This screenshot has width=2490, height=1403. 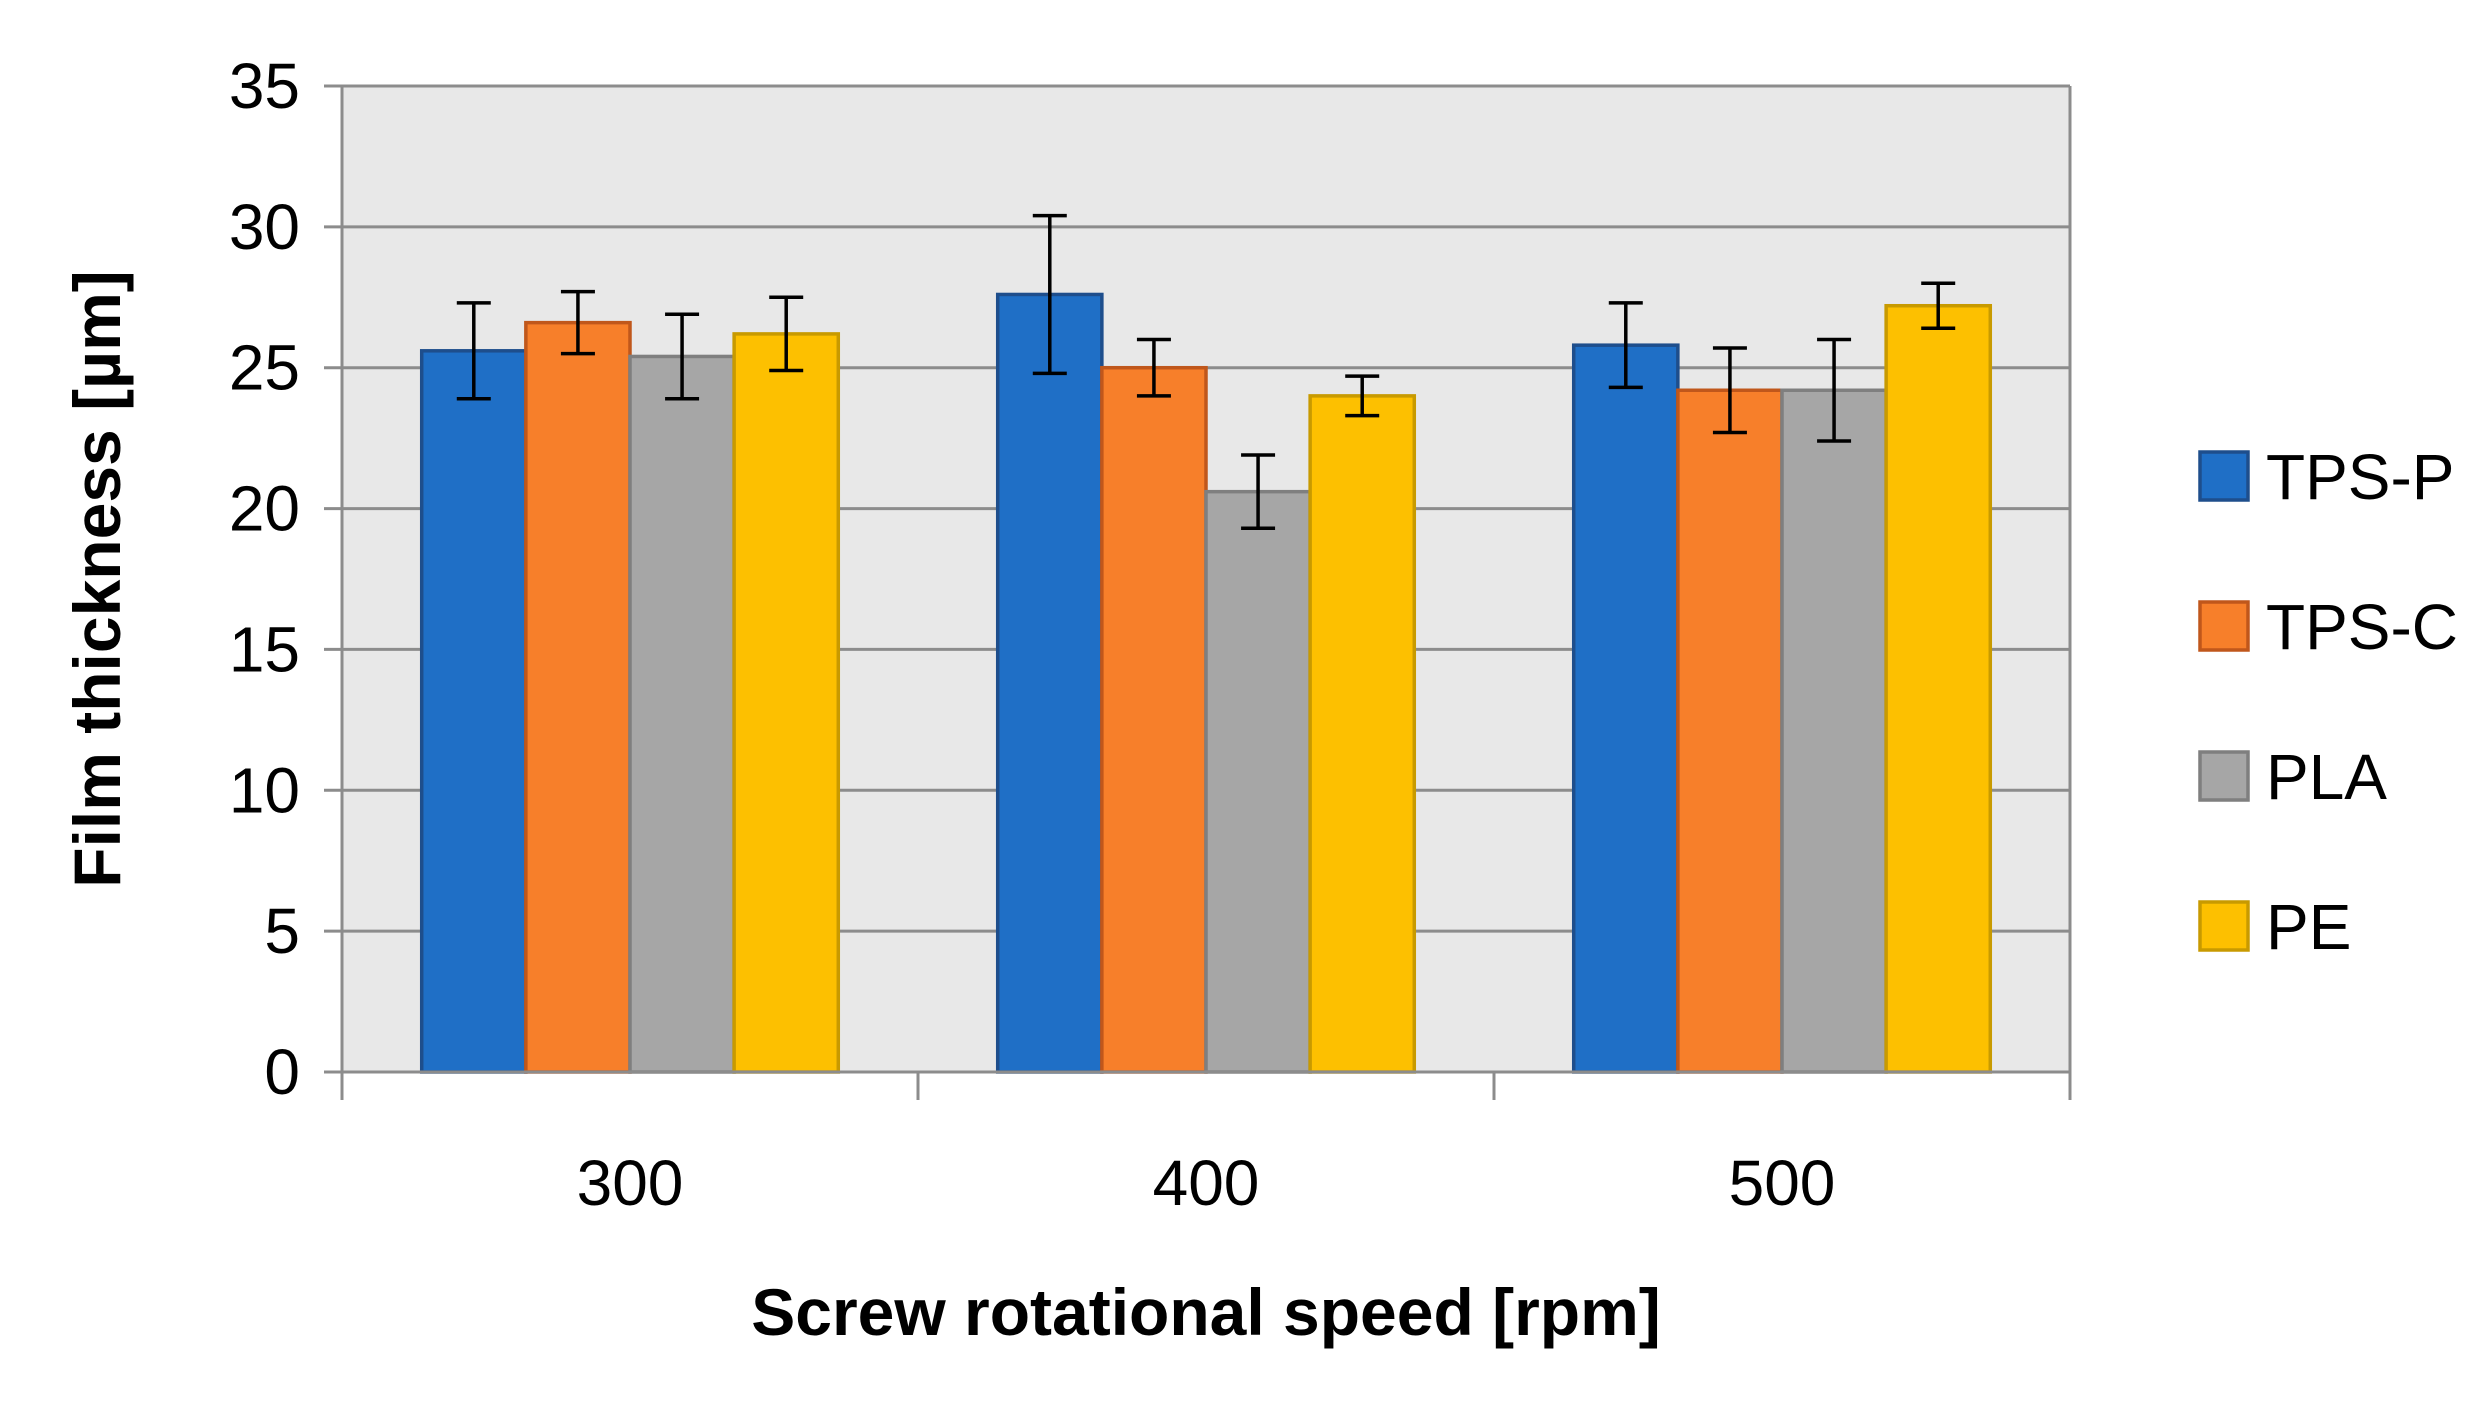 I want to click on legend-item-pla: PLA, so click(x=2292, y=777).